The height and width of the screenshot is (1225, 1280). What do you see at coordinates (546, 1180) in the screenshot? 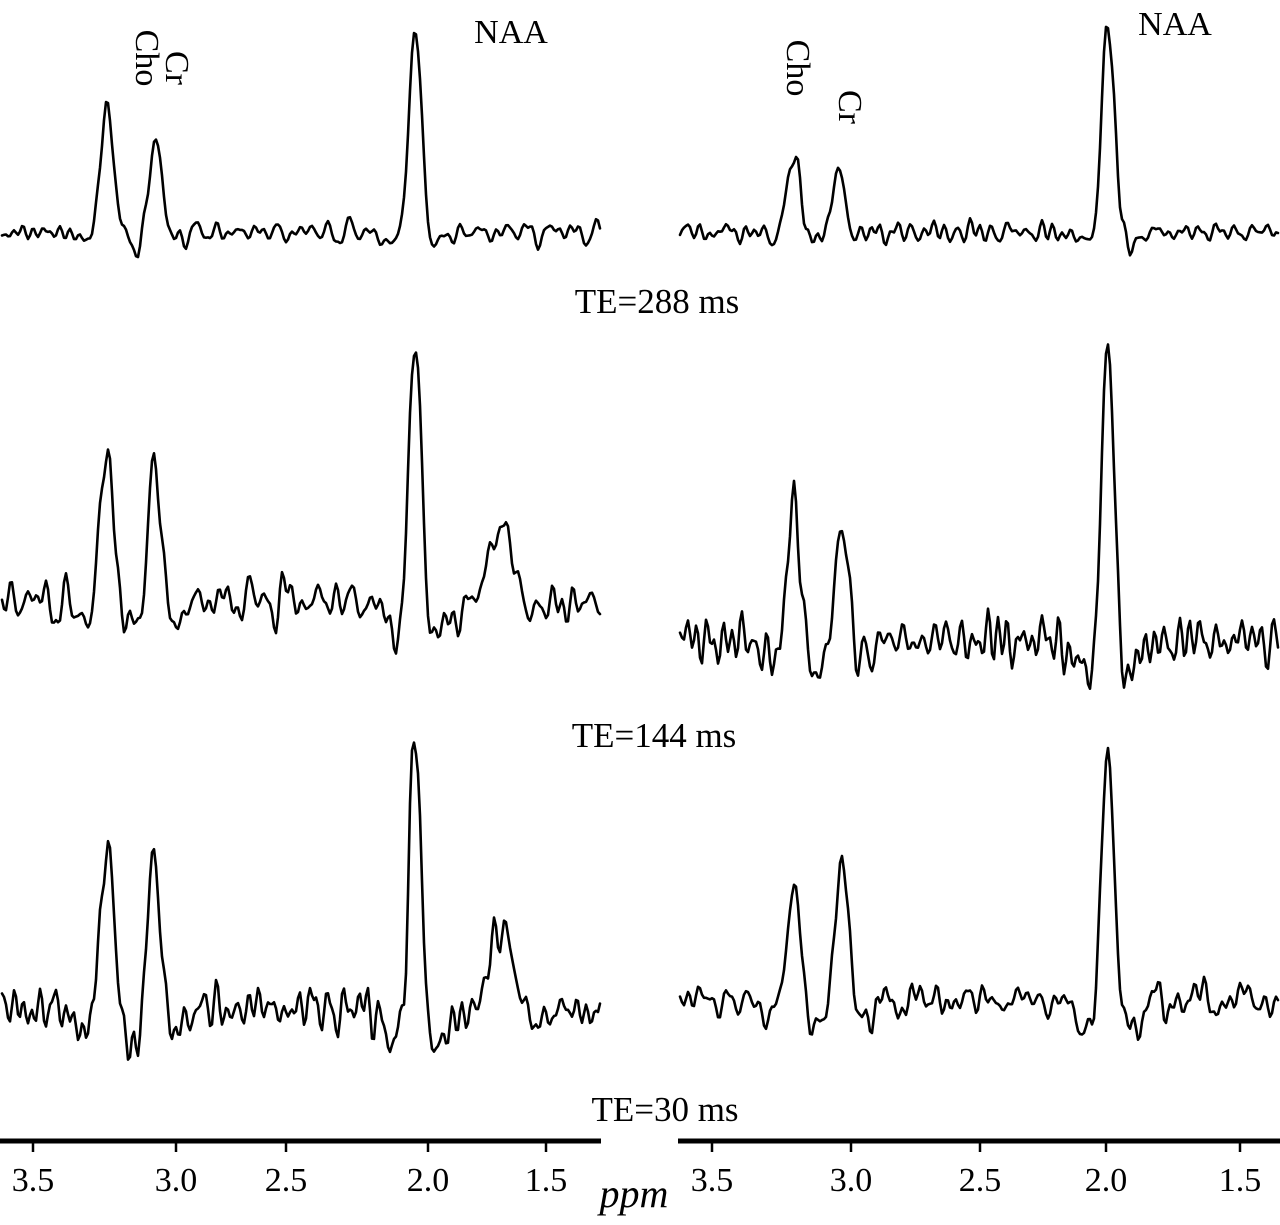
I see `x-tick-label-left-4: 1.5` at bounding box center [546, 1180].